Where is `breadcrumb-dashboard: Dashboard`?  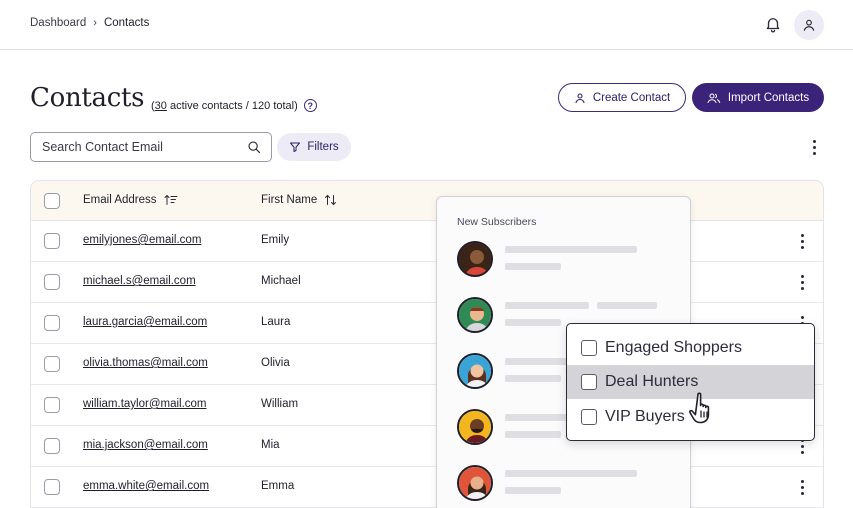 breadcrumb-dashboard: Dashboard is located at coordinates (58, 23).